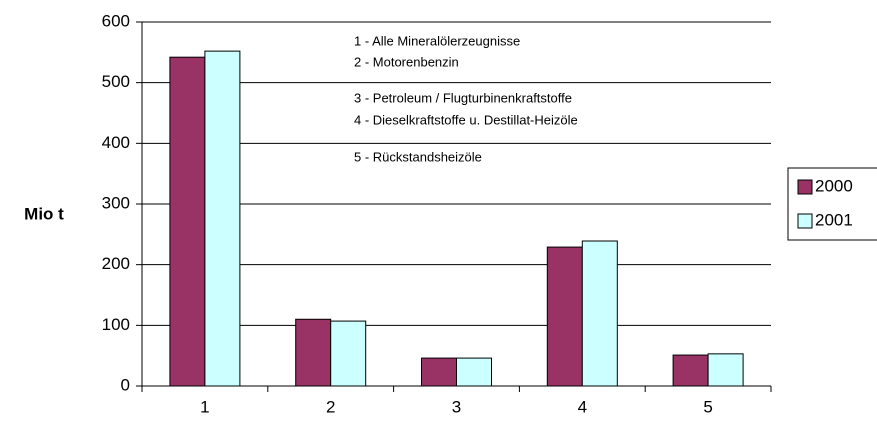 The image size is (877, 430). I want to click on y-tick-label: 500, so click(116, 81).